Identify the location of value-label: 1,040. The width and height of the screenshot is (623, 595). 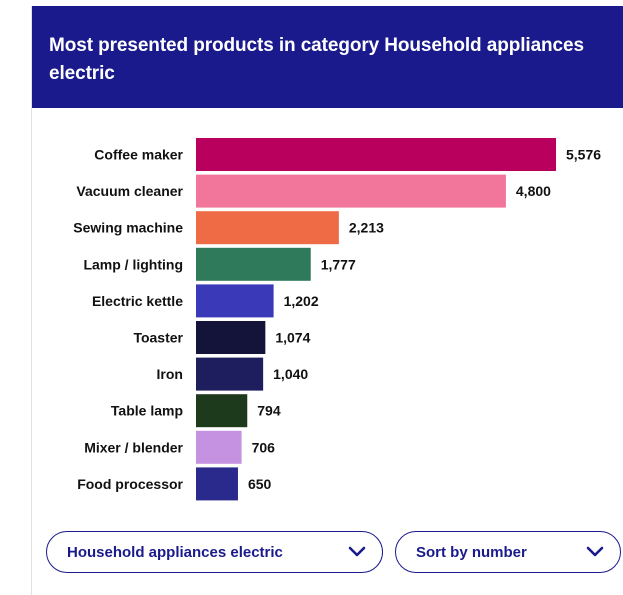
(290, 374).